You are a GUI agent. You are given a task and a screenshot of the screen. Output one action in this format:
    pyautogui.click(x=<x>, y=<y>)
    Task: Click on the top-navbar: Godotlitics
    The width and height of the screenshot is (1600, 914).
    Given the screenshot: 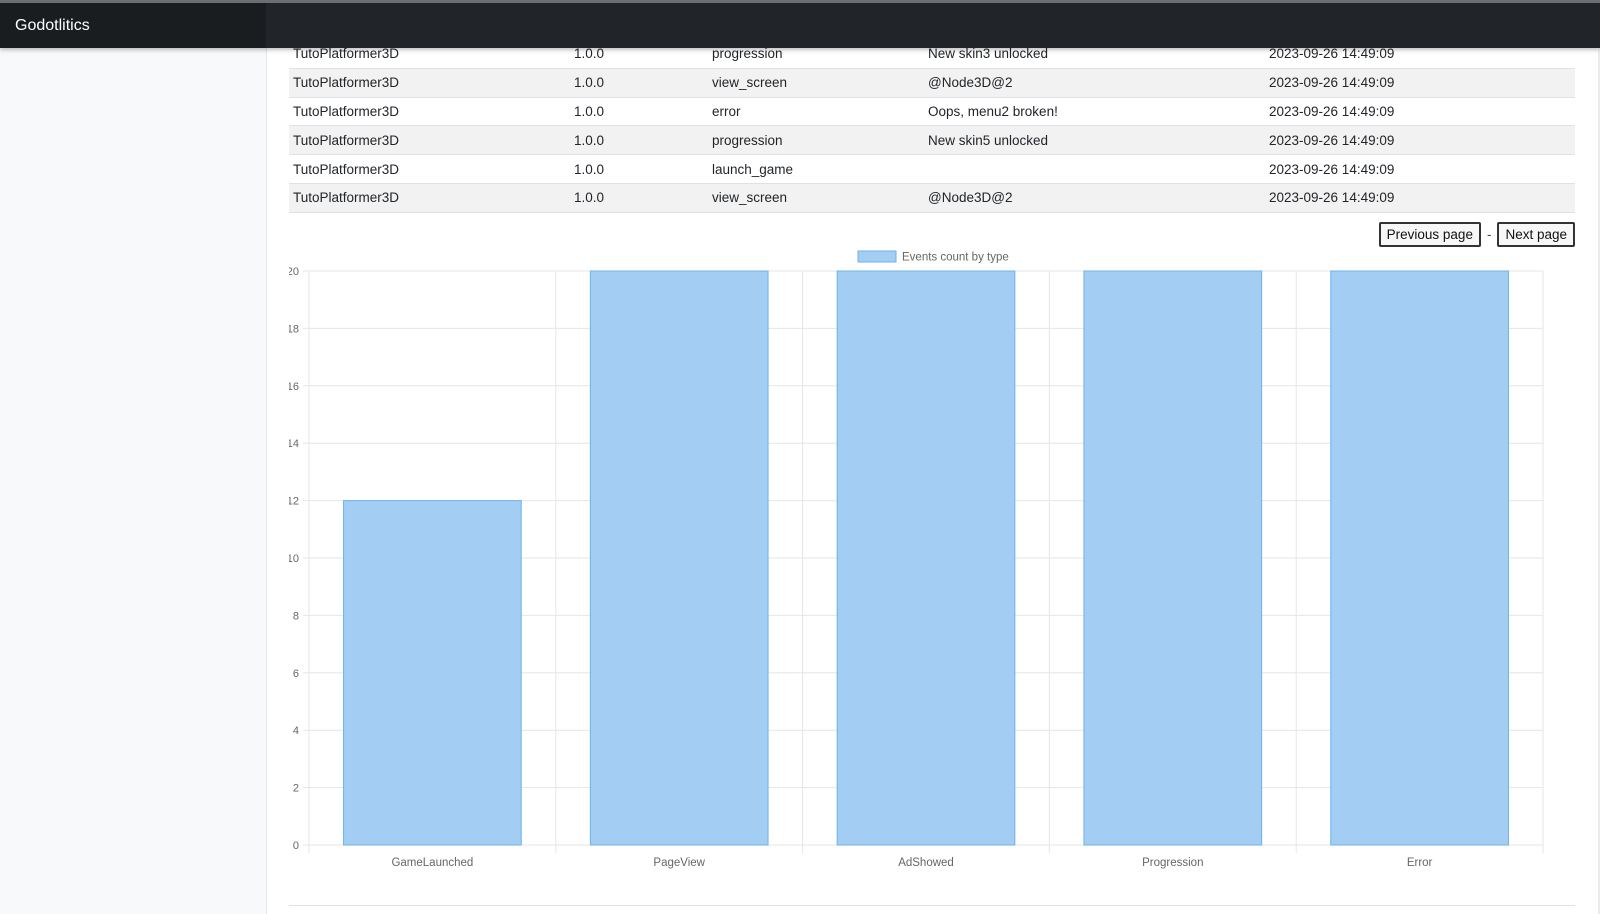 What is the action you would take?
    pyautogui.click(x=800, y=24)
    